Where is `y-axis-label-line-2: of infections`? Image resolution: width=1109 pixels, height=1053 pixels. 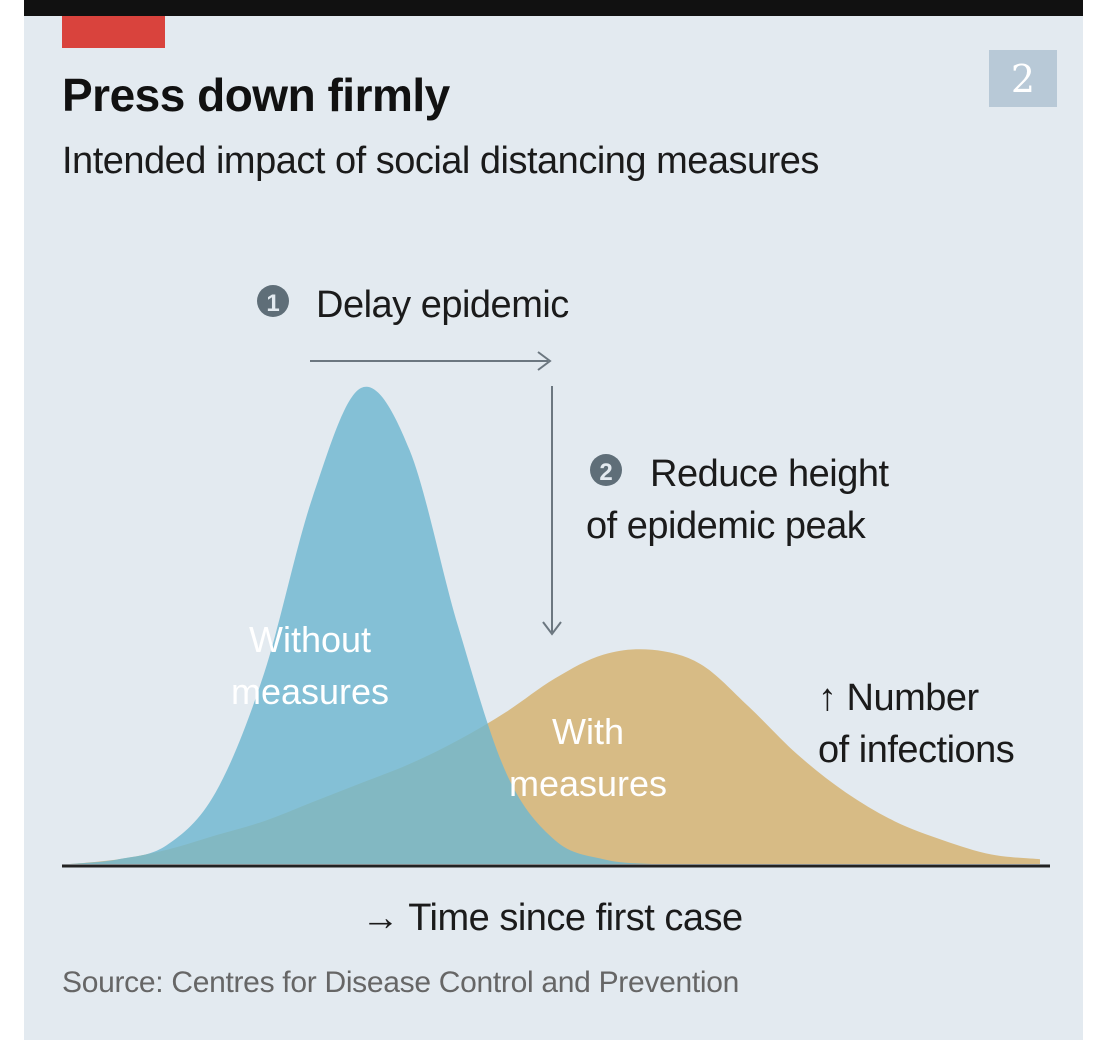
y-axis-label-line-2: of infections is located at coordinates (916, 750).